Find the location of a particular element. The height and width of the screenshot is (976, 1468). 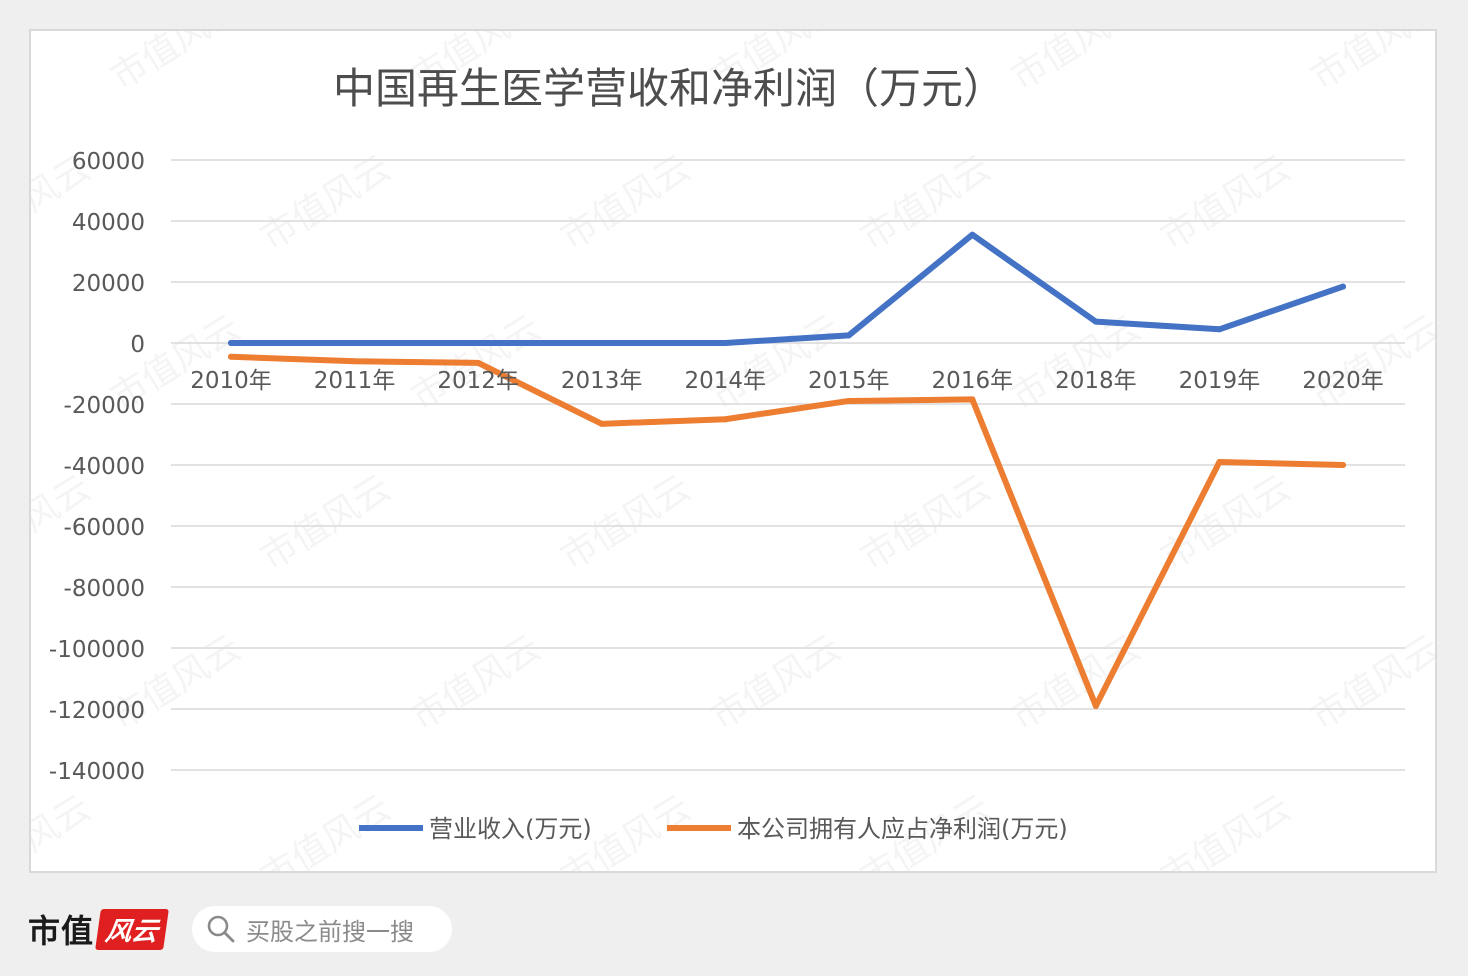

legend-label: 营业收入(万元) is located at coordinates (510, 829).